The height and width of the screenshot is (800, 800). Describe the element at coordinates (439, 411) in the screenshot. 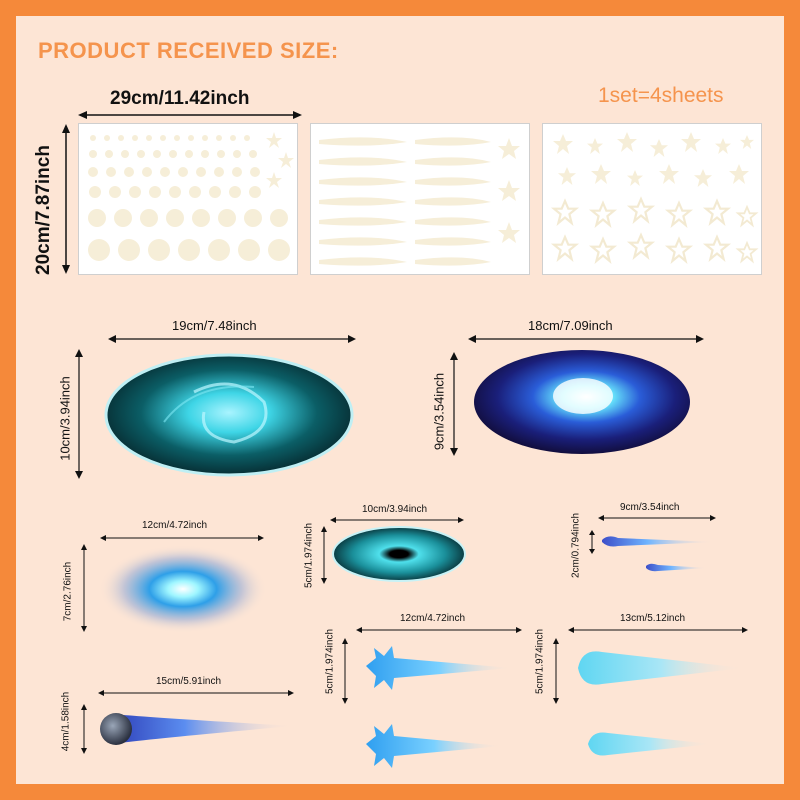

I see `galaxy-blue-height-label: 9cm/3.54inch` at that location.